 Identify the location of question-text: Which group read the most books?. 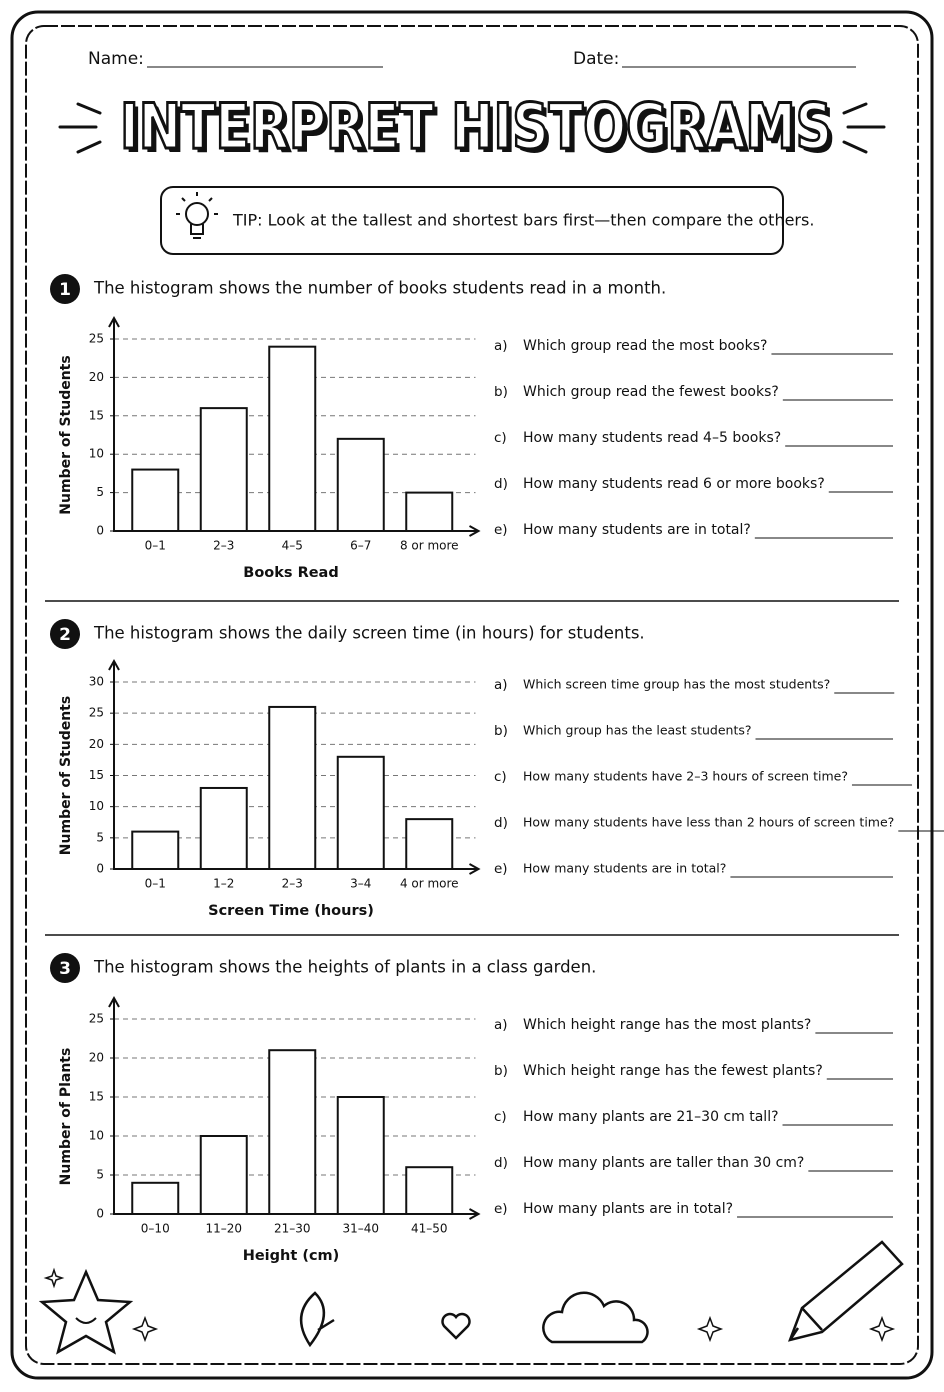
(645, 346).